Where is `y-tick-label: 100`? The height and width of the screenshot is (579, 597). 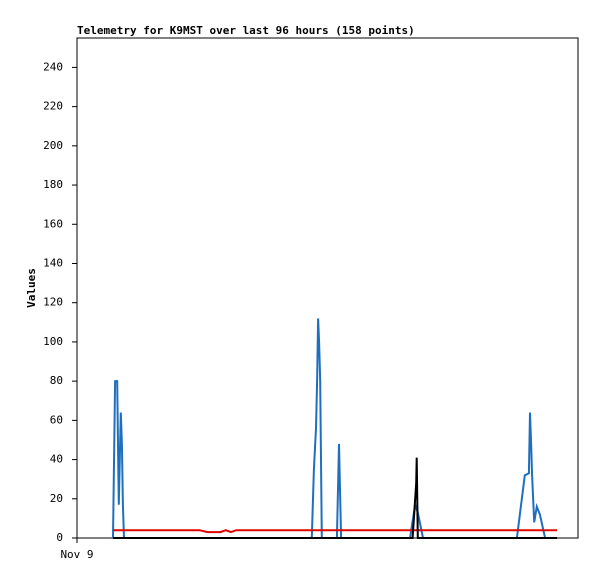
y-tick-label: 100 is located at coordinates (53, 341).